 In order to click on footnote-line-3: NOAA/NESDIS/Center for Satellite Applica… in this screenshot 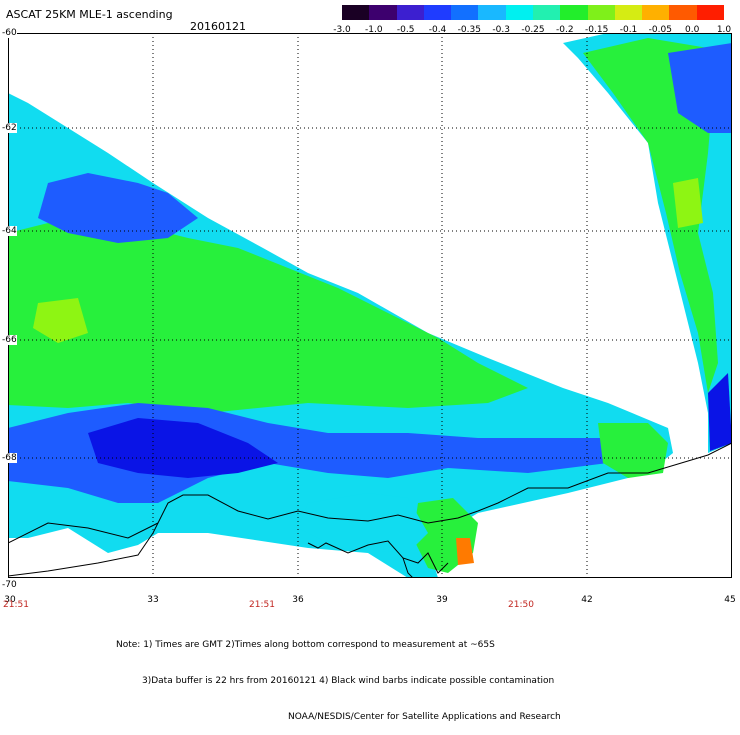, I will do `click(424, 717)`.